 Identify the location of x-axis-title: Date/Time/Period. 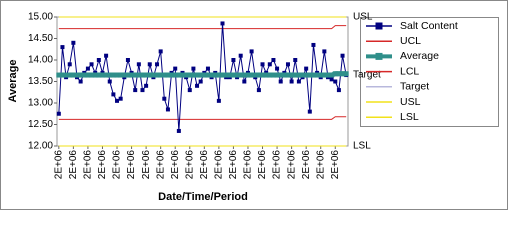
(203, 197).